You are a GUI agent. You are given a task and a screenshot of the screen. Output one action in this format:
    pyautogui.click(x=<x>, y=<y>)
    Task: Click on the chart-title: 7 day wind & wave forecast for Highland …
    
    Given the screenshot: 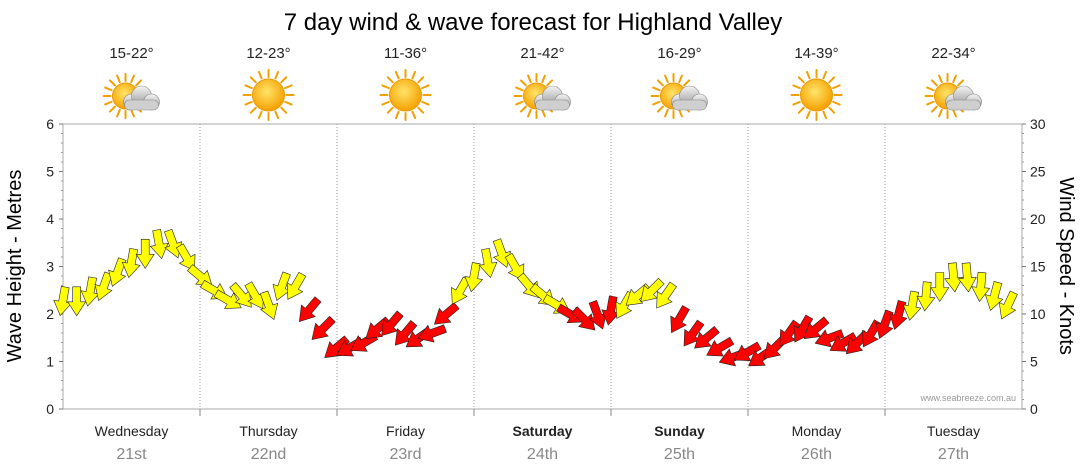 What is the action you would take?
    pyautogui.click(x=533, y=22)
    